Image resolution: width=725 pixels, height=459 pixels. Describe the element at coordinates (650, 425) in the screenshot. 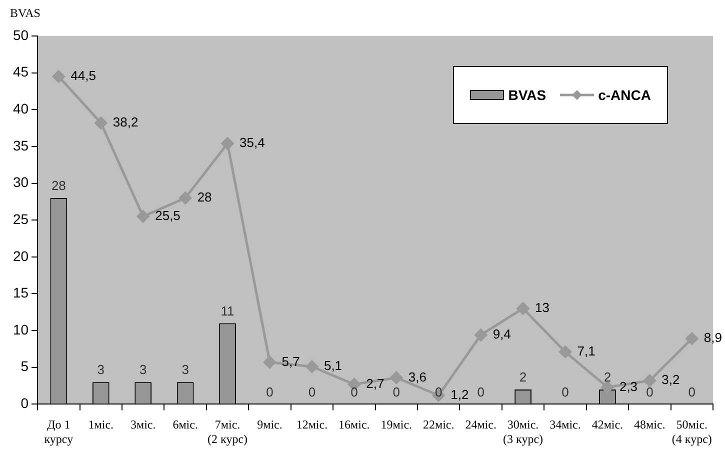

I see `x-tick-label: 48міс.` at that location.